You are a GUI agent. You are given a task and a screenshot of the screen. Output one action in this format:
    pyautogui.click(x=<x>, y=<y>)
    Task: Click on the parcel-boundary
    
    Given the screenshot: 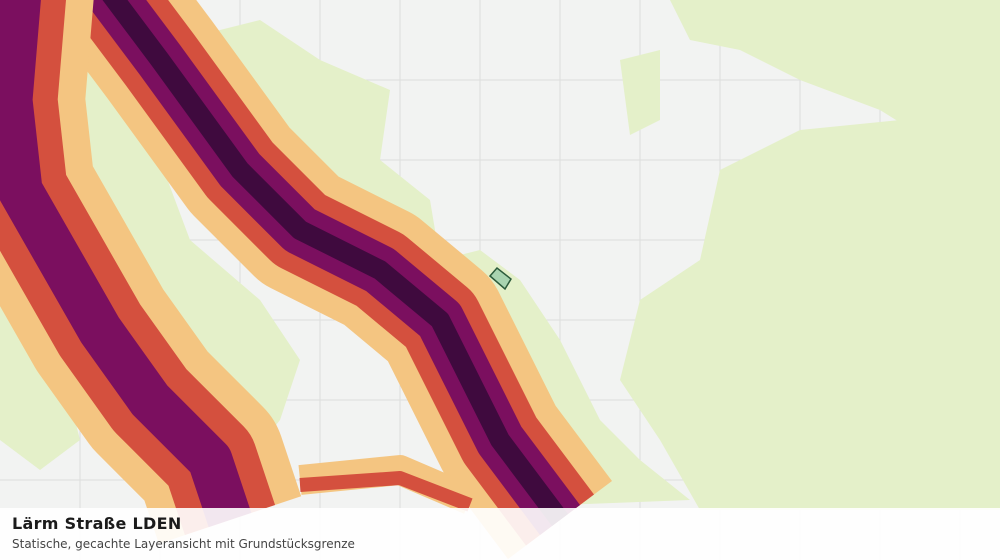 What is the action you would take?
    pyautogui.click(x=500, y=278)
    